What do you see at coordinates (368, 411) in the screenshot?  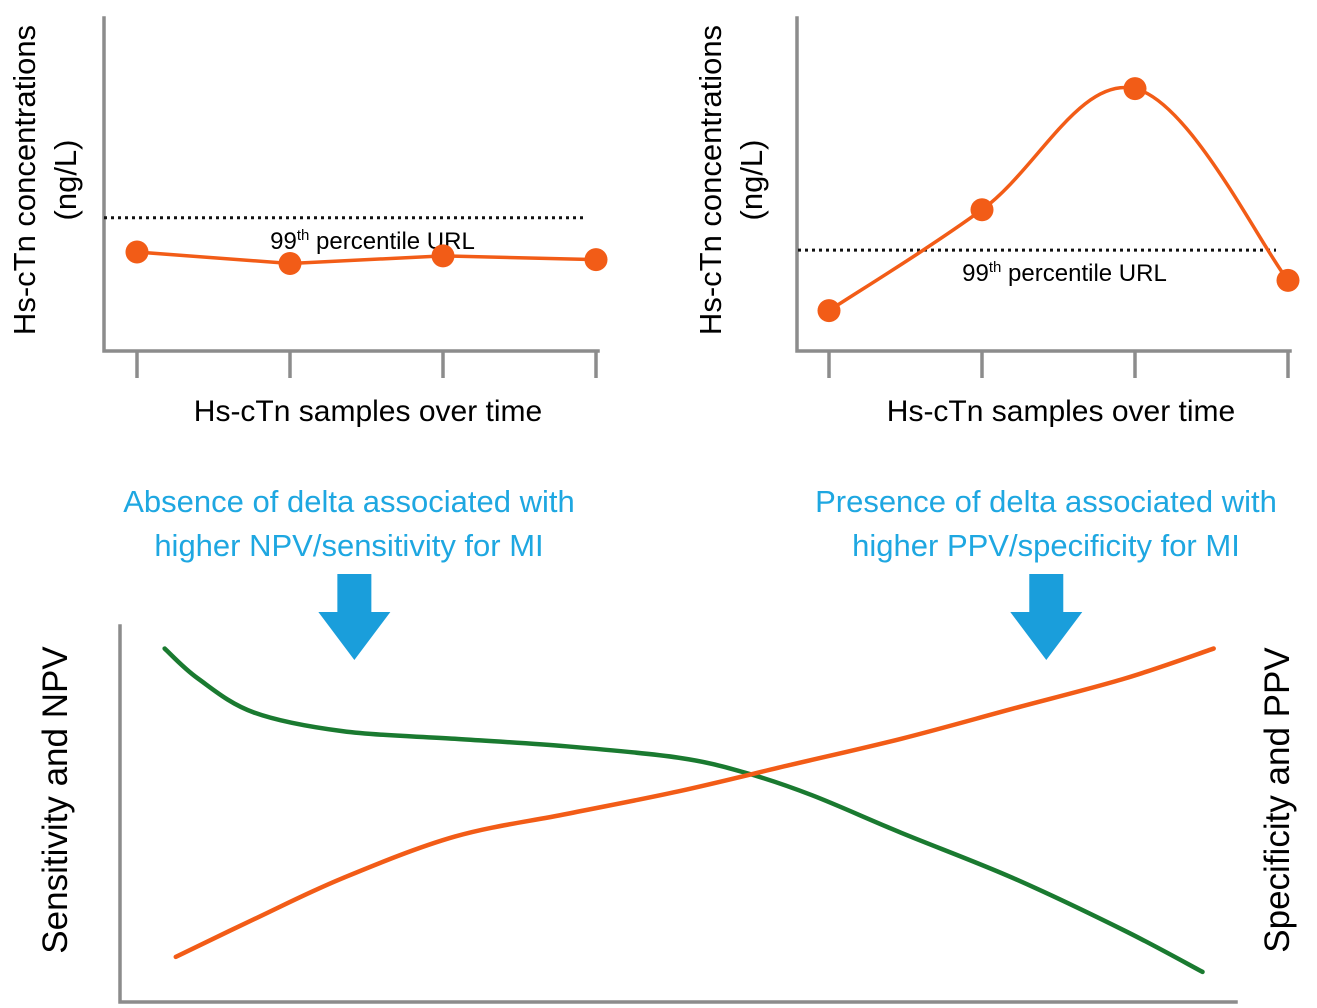 I see `panel-left-xlabel: Hs-cTn samples over time` at bounding box center [368, 411].